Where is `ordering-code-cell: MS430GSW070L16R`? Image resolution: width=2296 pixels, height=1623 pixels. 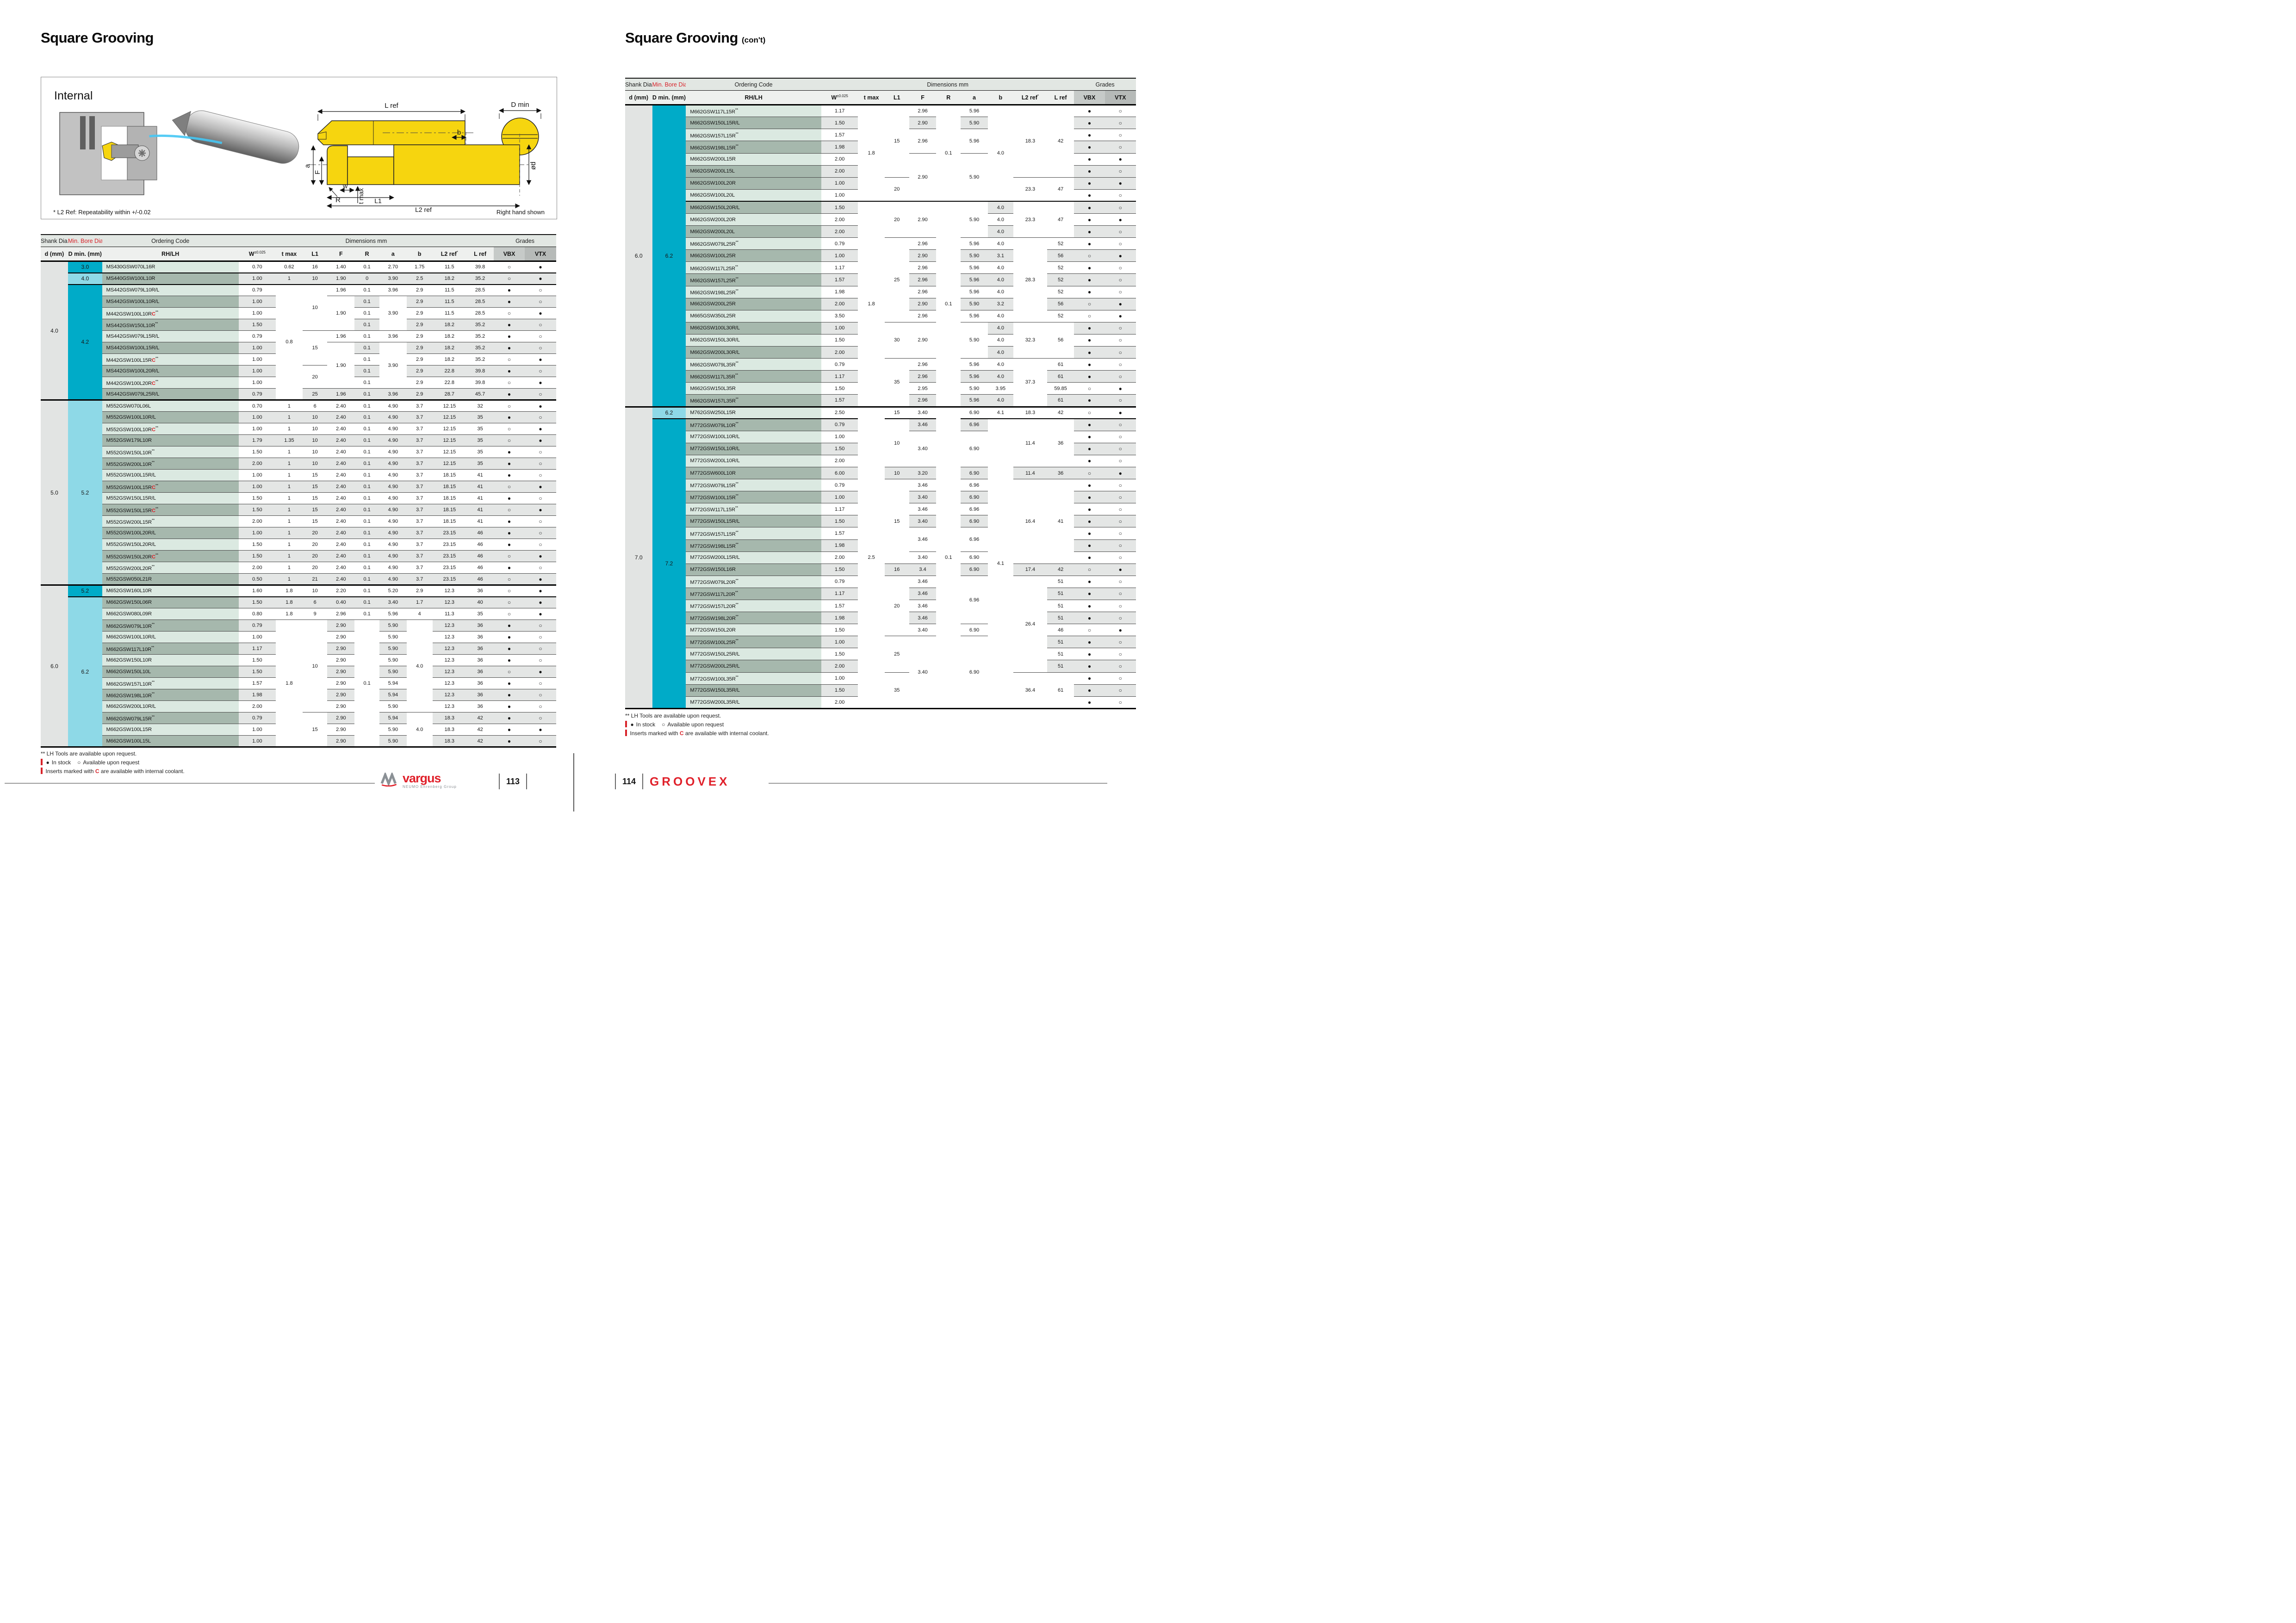
ordering-code-cell: MS430GSW070L16R is located at coordinates (171, 267).